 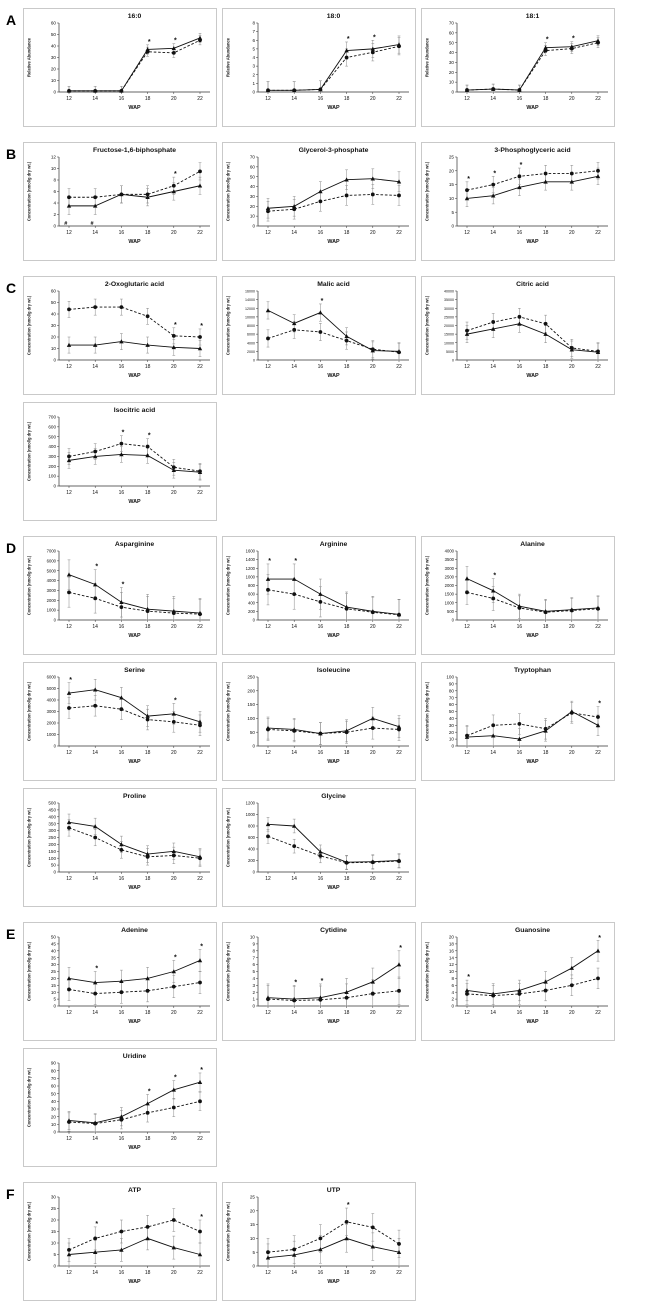 I want to click on svg-text: 1000, so click(x=251, y=576).